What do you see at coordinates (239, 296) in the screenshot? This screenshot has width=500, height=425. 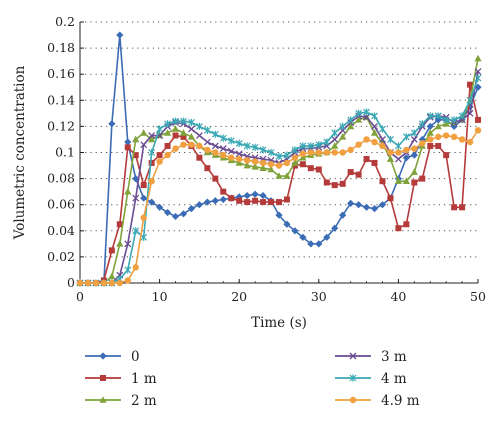 I see `x-tick-label: 20` at bounding box center [239, 296].